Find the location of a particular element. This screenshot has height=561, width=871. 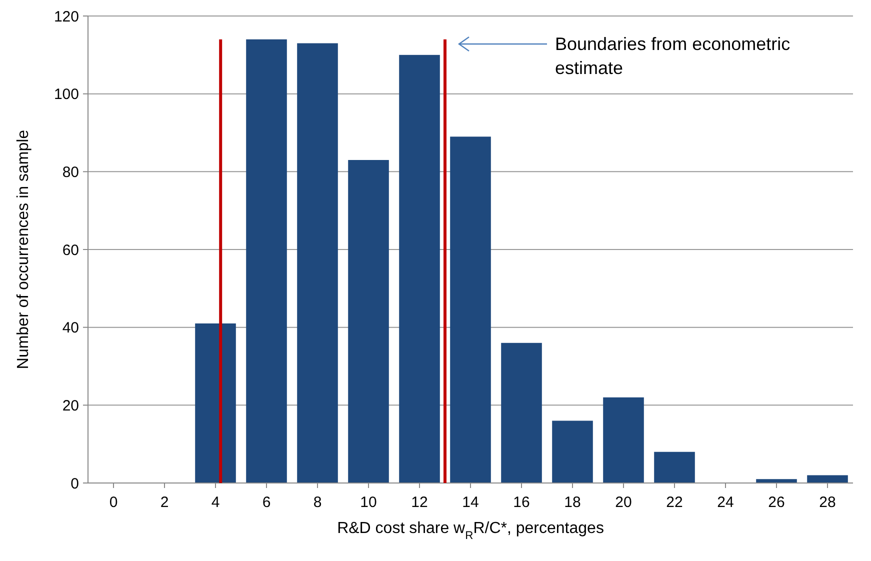

x-tick-label: 14 is located at coordinates (470, 502).